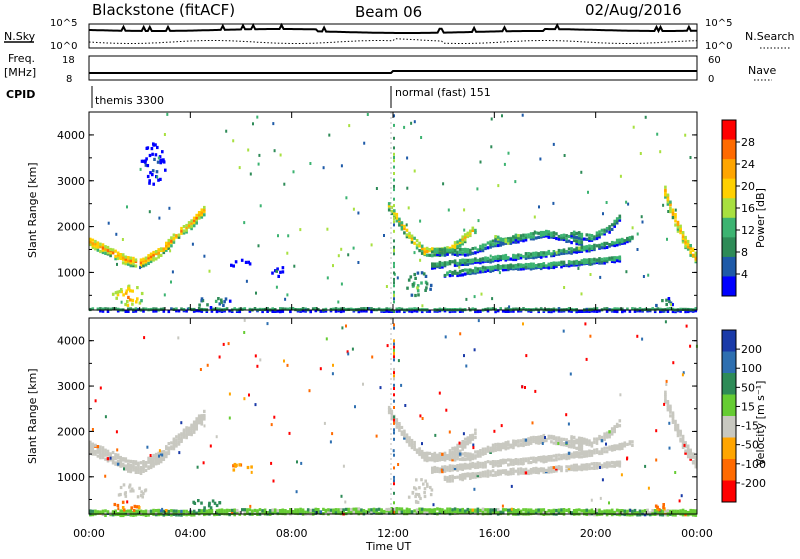 This screenshot has height=559, width=800. What do you see at coordinates (69, 79) in the screenshot?
I see `freq-tick-bottom: 8` at bounding box center [69, 79].